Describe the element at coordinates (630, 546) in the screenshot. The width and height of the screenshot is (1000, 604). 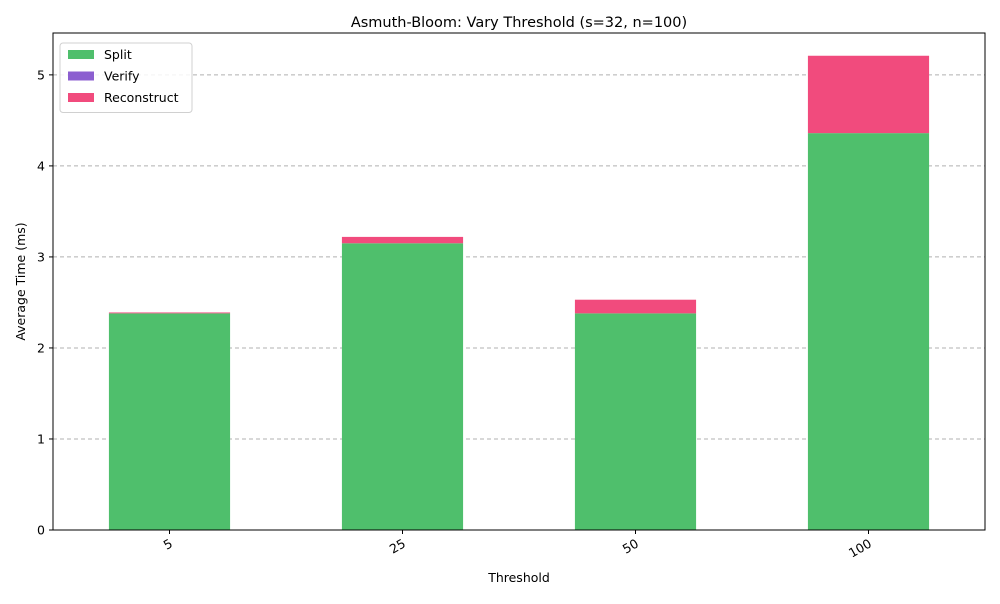
I see `x-tick-label: 50` at that location.